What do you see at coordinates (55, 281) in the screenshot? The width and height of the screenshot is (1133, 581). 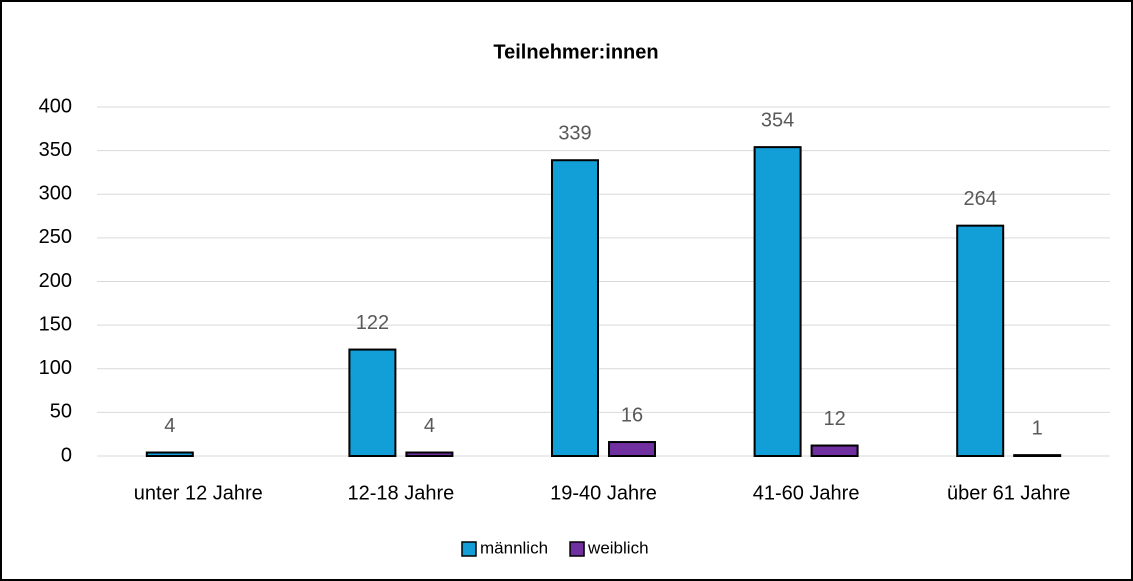 I see `y-tick-label: 200` at bounding box center [55, 281].